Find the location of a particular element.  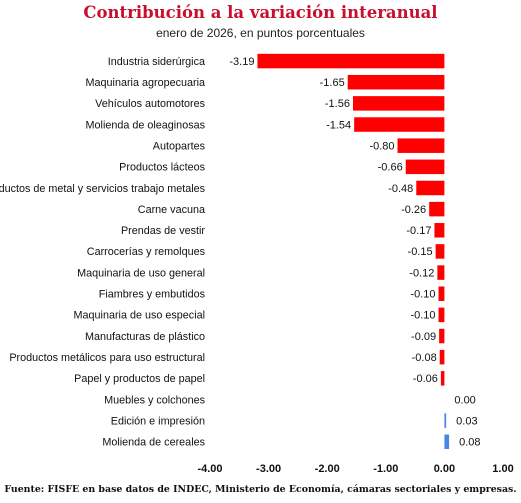

x-tick-label: -1.00 is located at coordinates (385, 469).